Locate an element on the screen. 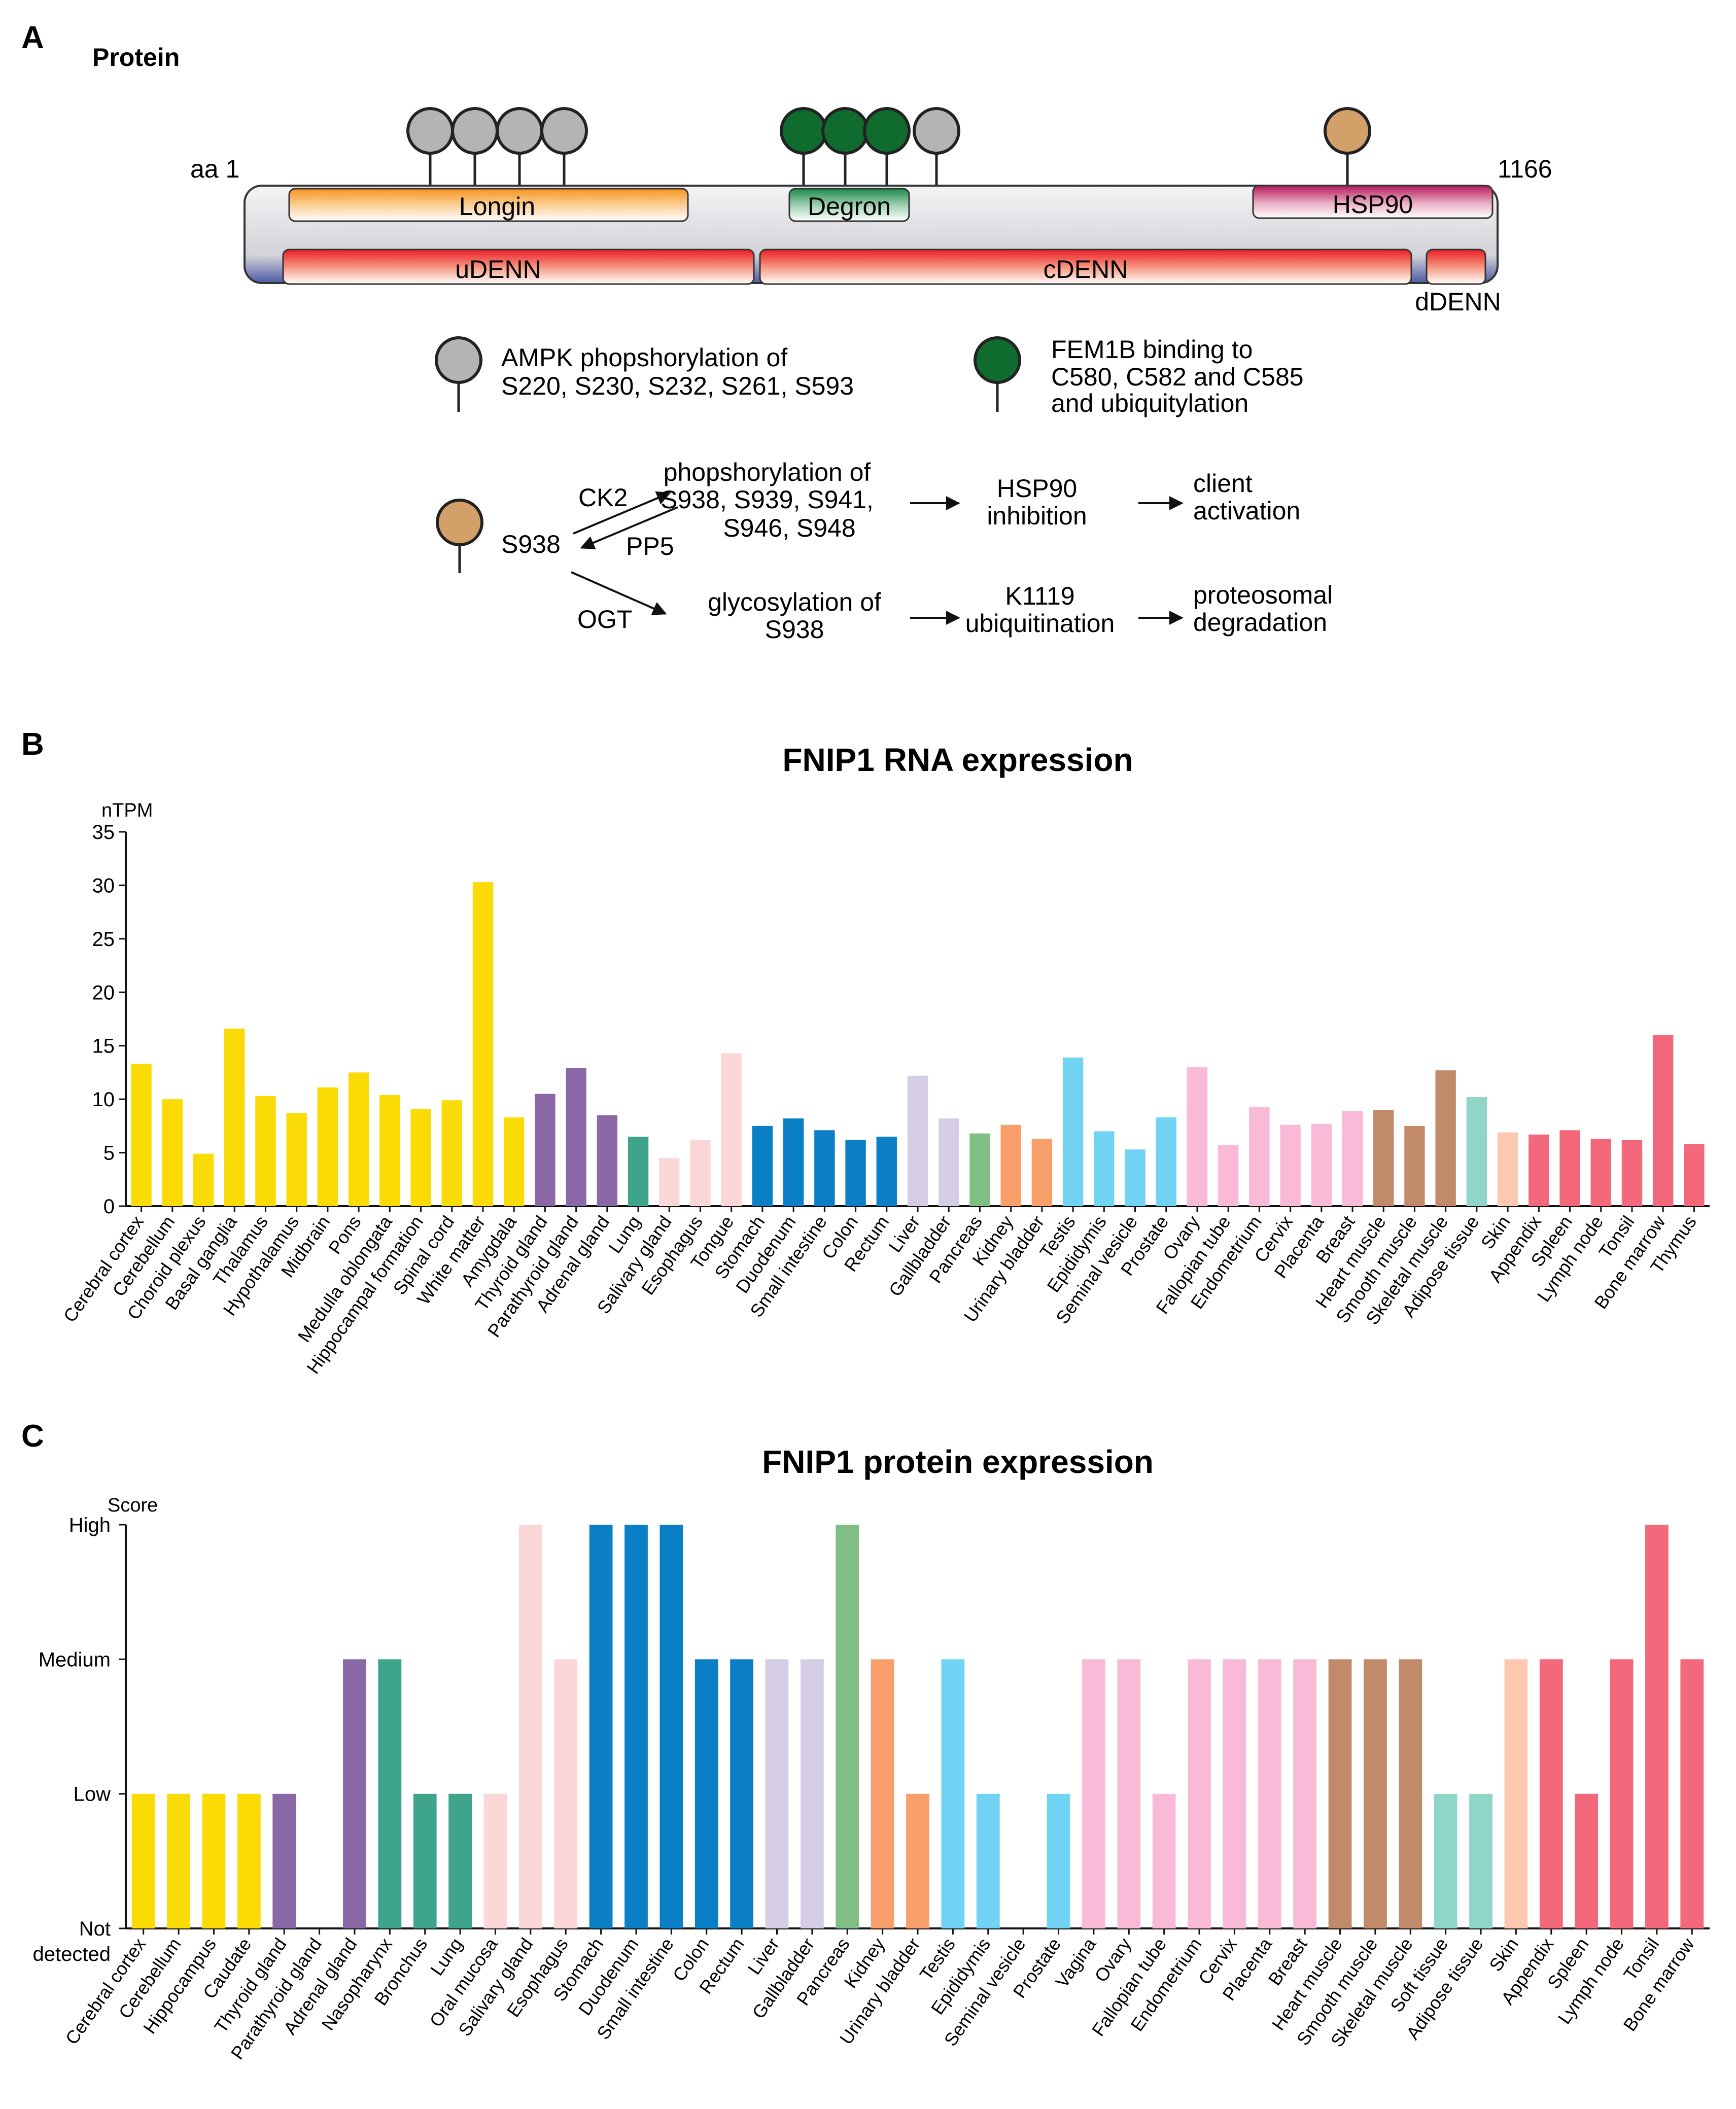 Image resolution: width=1736 pixels, height=2109 pixels. s938-site-label: S938 is located at coordinates (531, 544).